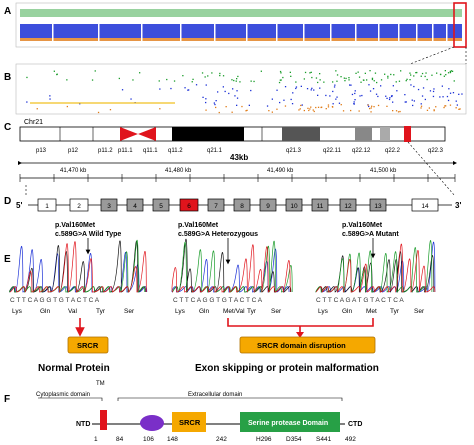 The width and height of the screenshot is (474, 445). What do you see at coordinates (78, 267) in the screenshot?
I see `chromatogram-trace` at bounding box center [78, 267].